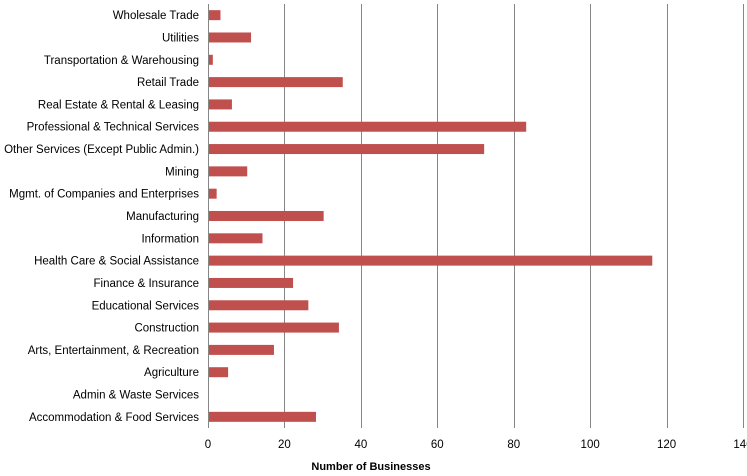 The image size is (747, 476). I want to click on x-tick-label: 100, so click(590, 445).